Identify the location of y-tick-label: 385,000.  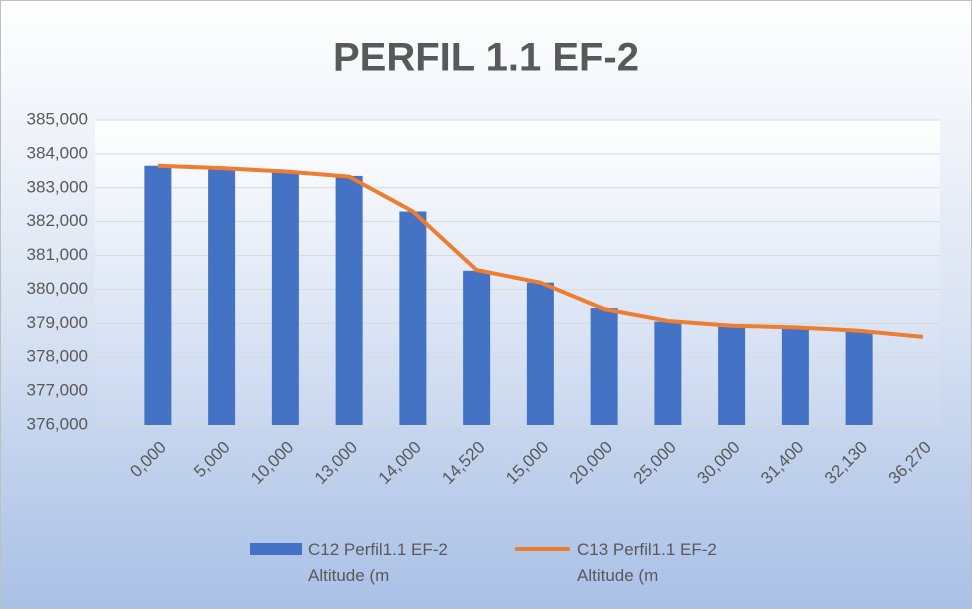
(57, 118).